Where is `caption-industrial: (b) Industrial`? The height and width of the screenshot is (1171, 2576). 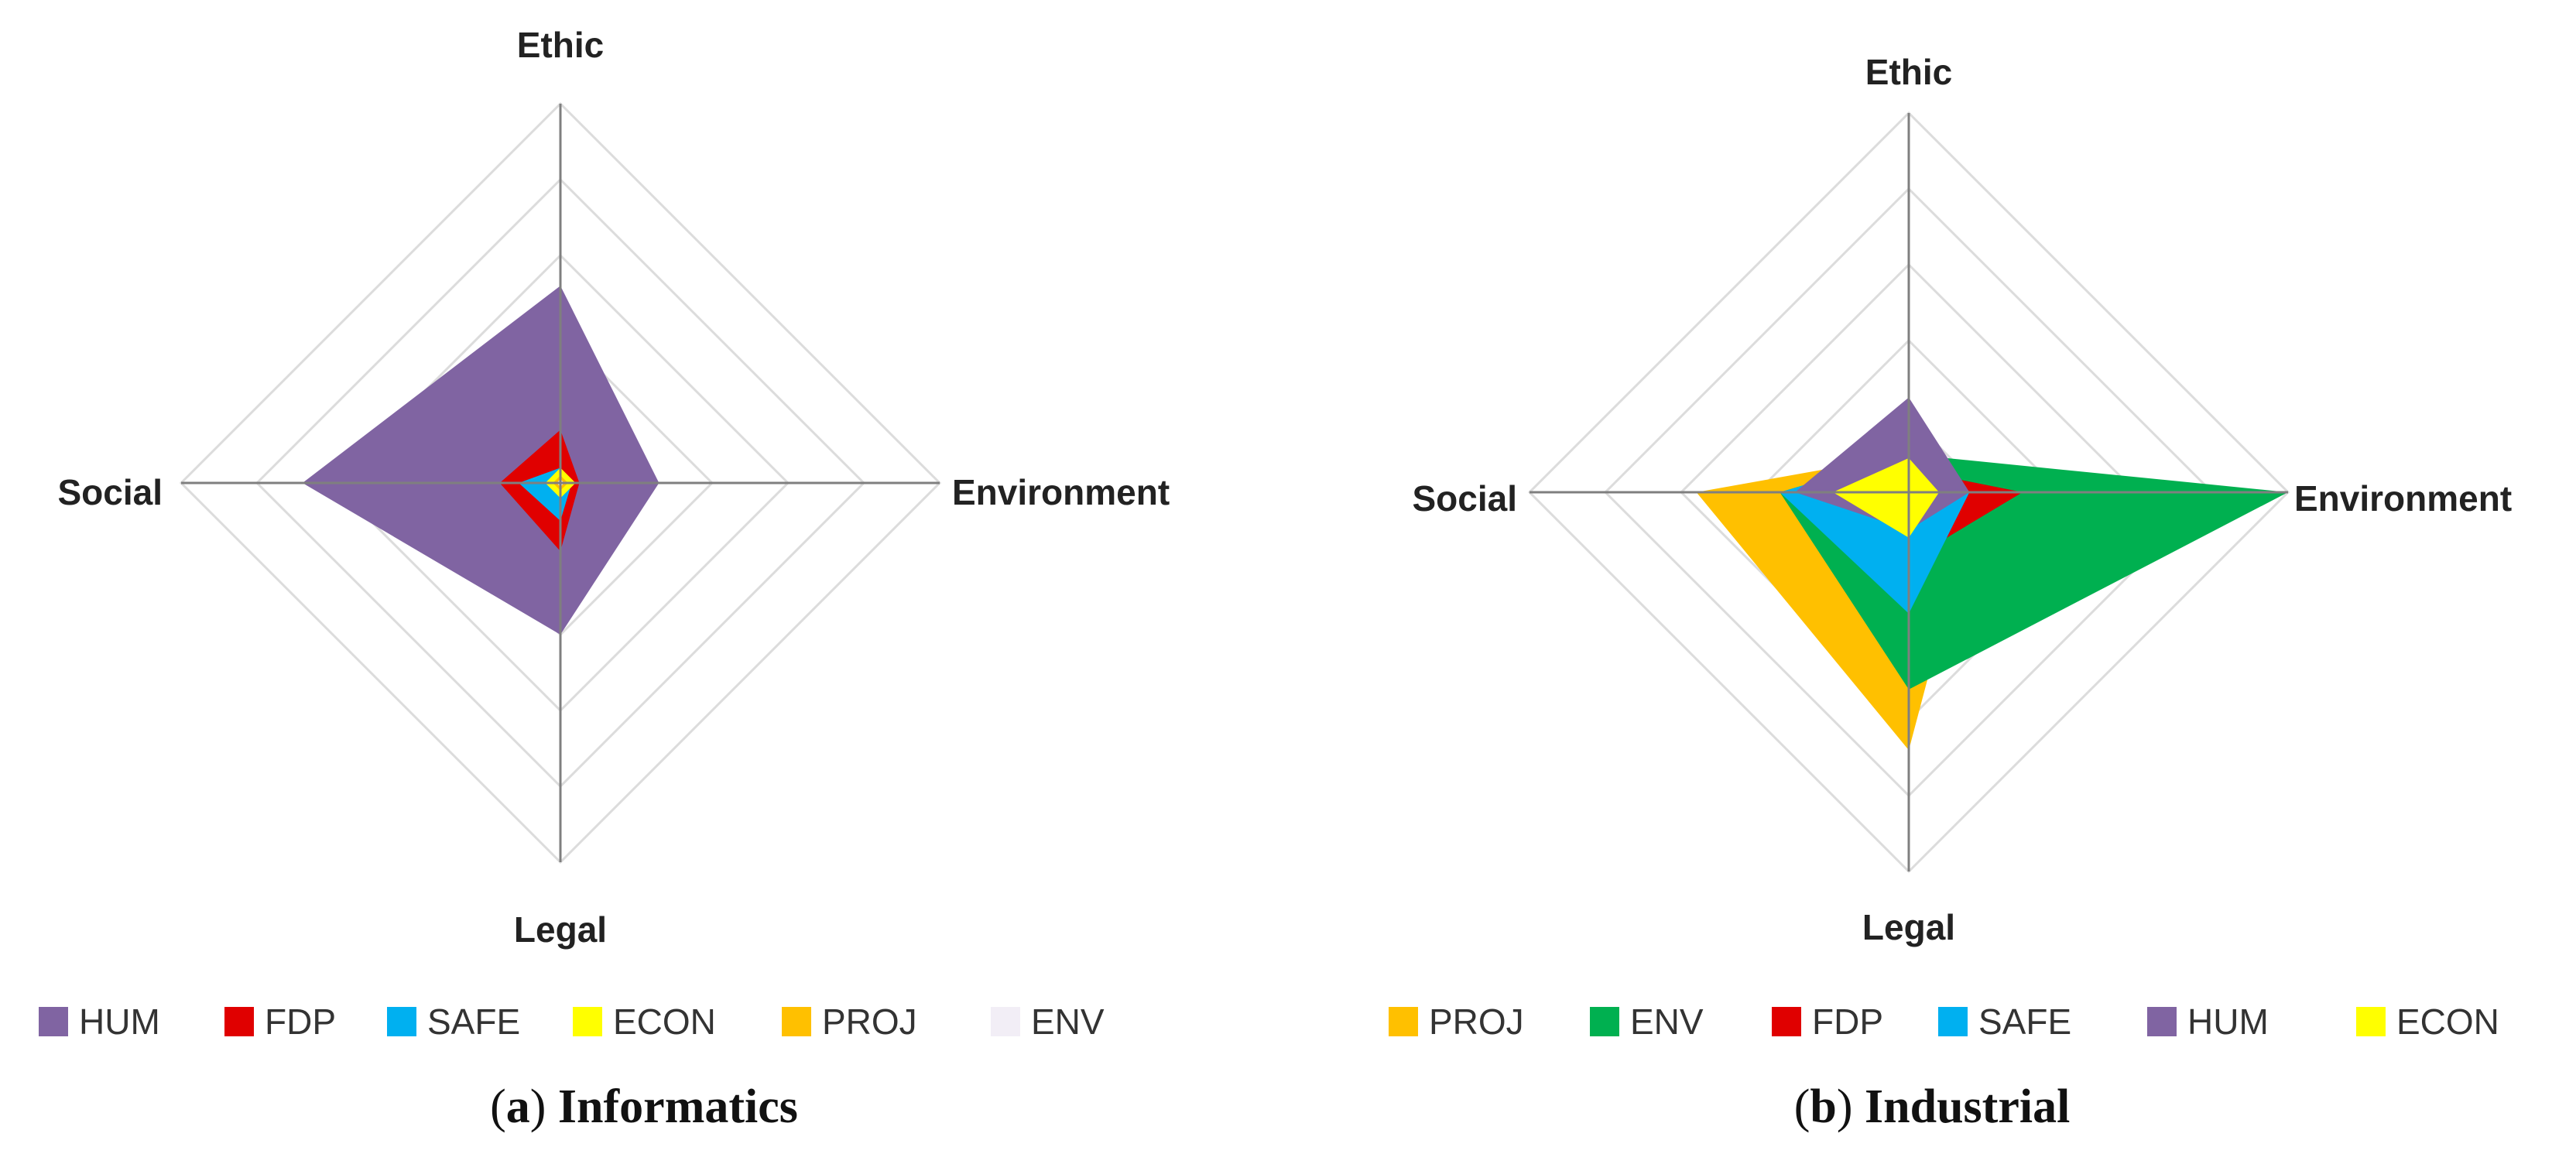 caption-industrial: (b) Industrial is located at coordinates (1932, 1106).